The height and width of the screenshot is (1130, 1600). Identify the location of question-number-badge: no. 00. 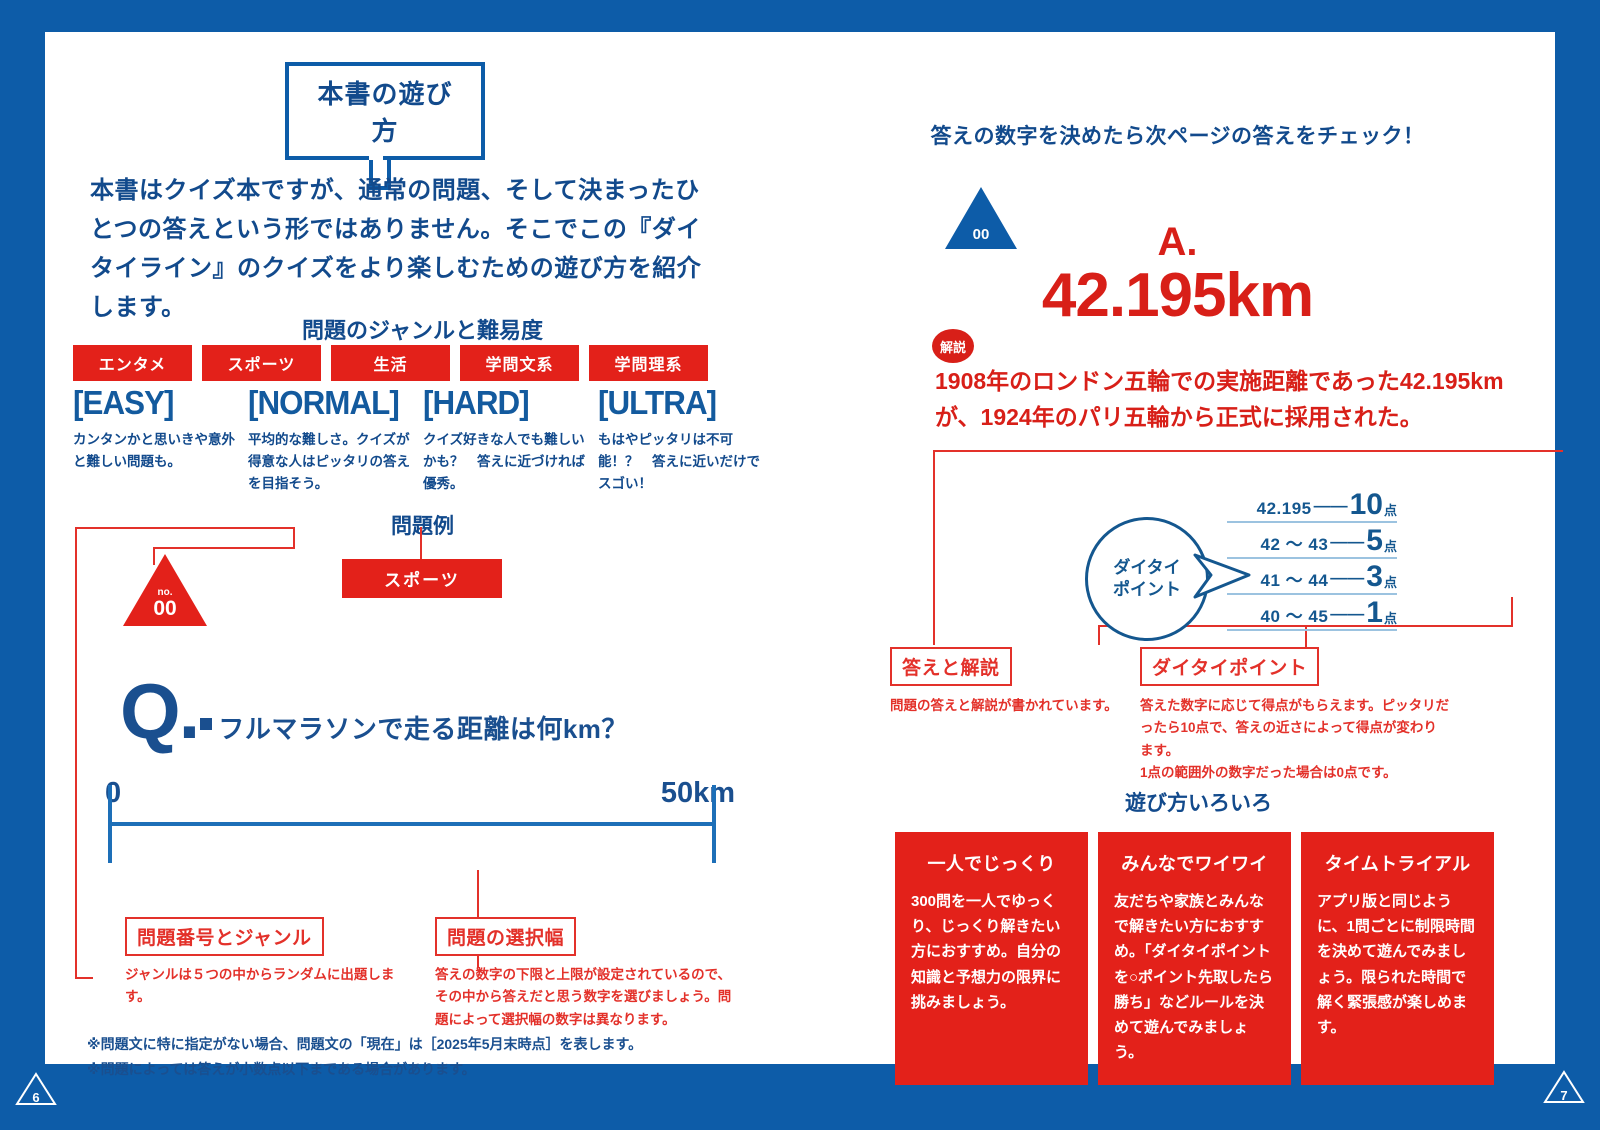
(165, 590).